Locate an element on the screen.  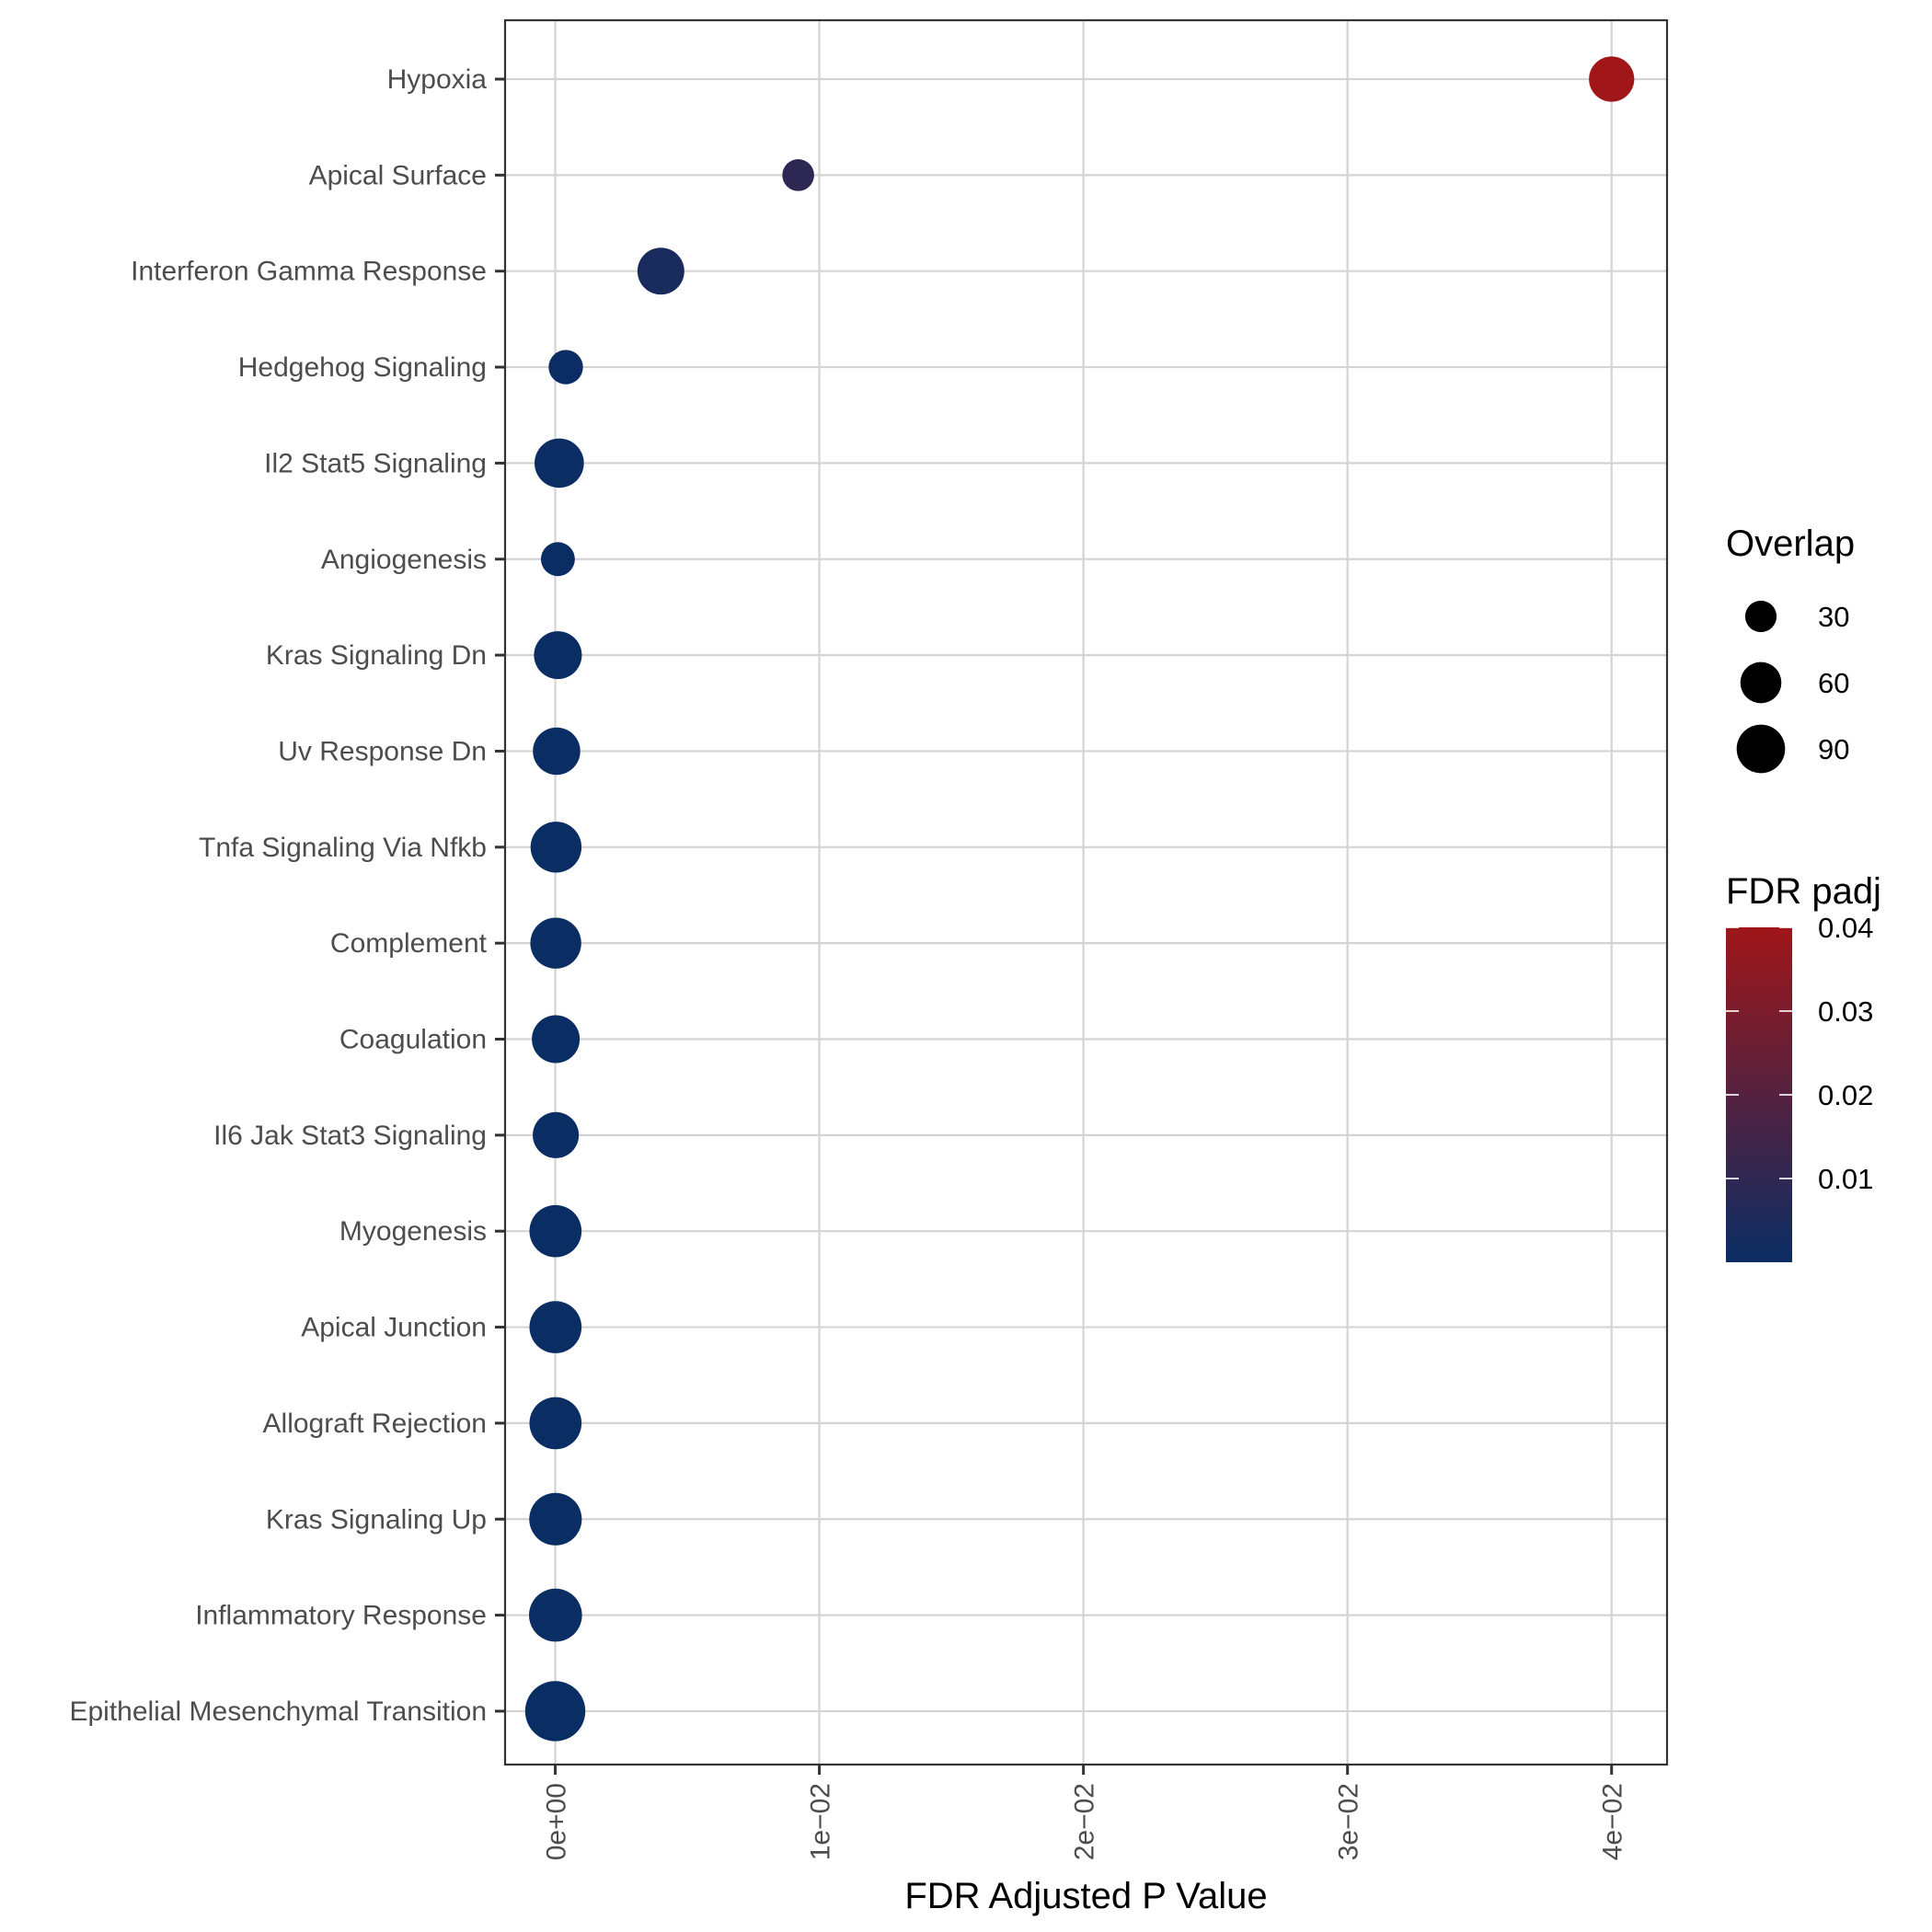
point-hedgehog-signaling is located at coordinates (565, 367).